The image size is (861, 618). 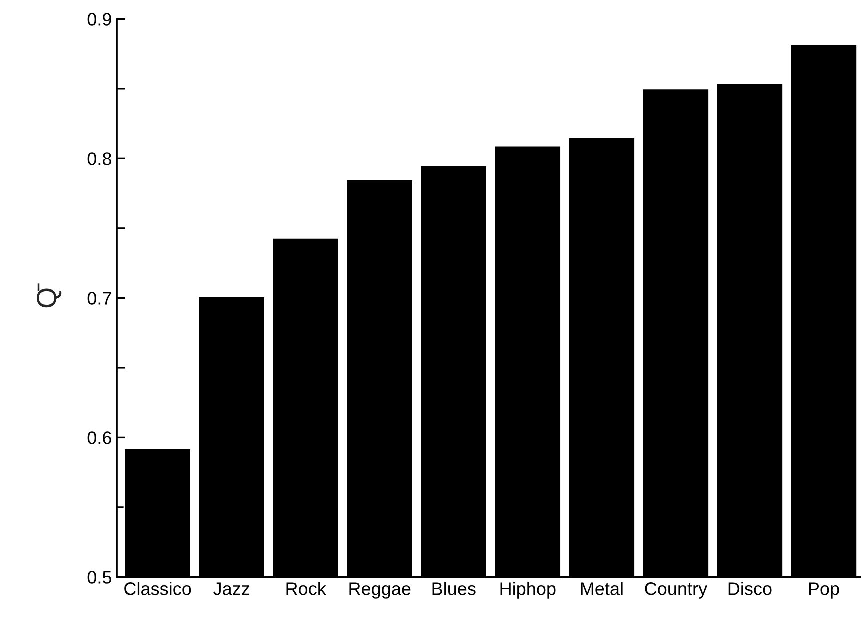 I want to click on x-tick-label: Disco, so click(x=750, y=589).